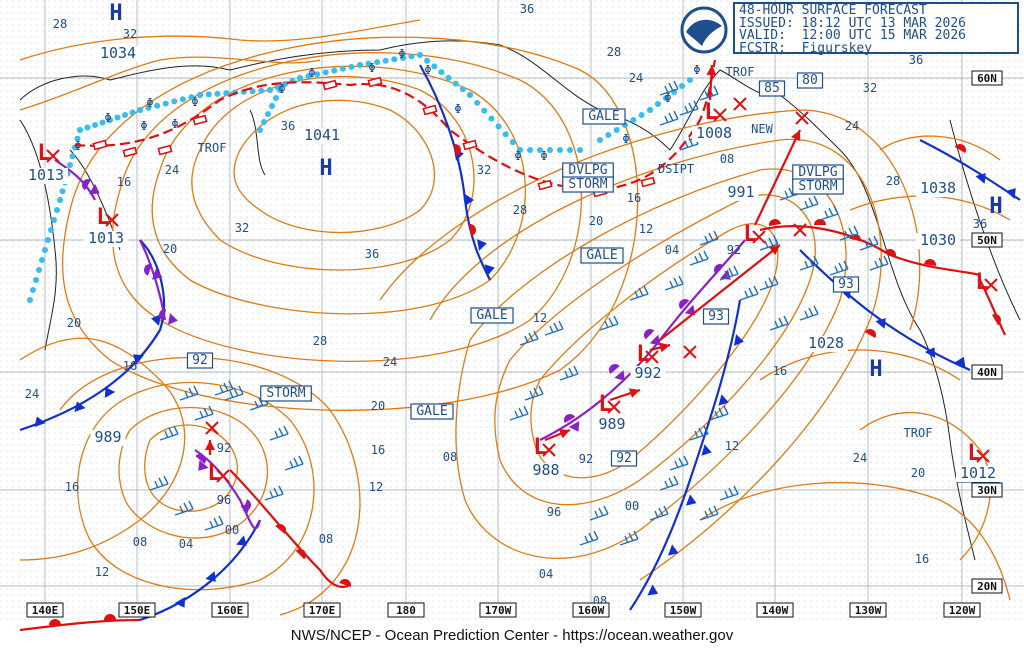  I want to click on isobar-value: 28, so click(893, 181).